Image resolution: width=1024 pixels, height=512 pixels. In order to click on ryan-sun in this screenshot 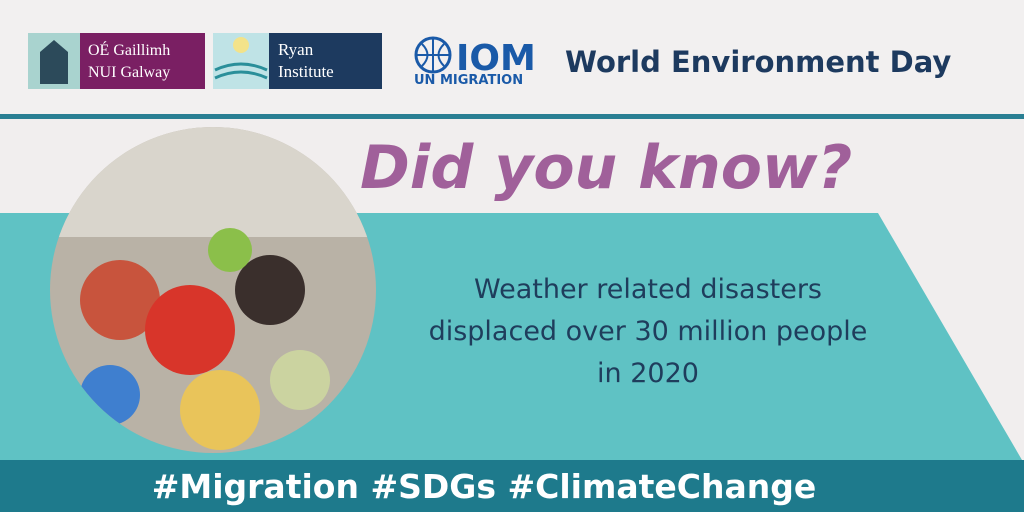, I will do `click(241, 45)`.